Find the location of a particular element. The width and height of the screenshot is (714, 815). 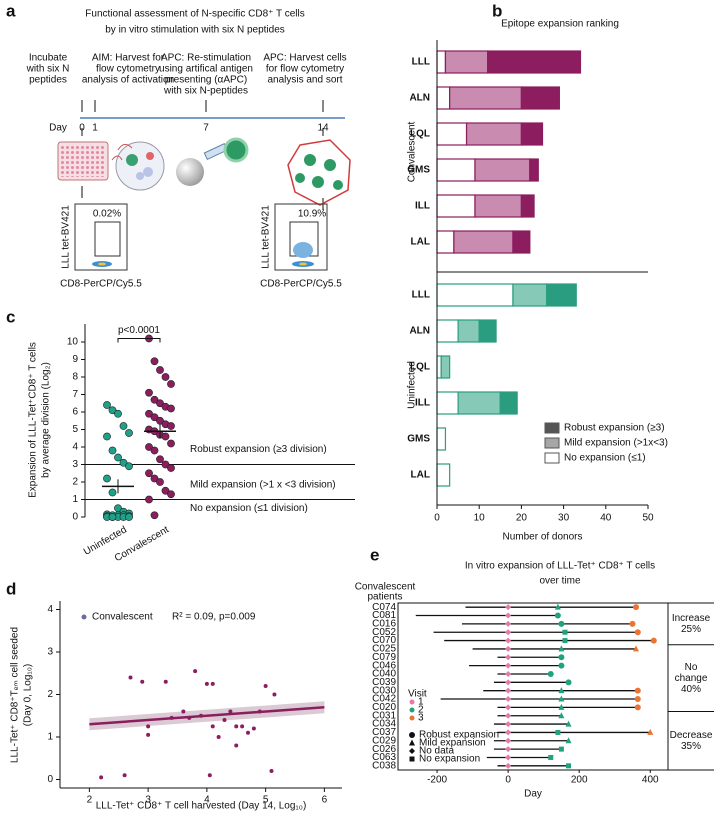

patient-id: C037 is located at coordinates (384, 732).